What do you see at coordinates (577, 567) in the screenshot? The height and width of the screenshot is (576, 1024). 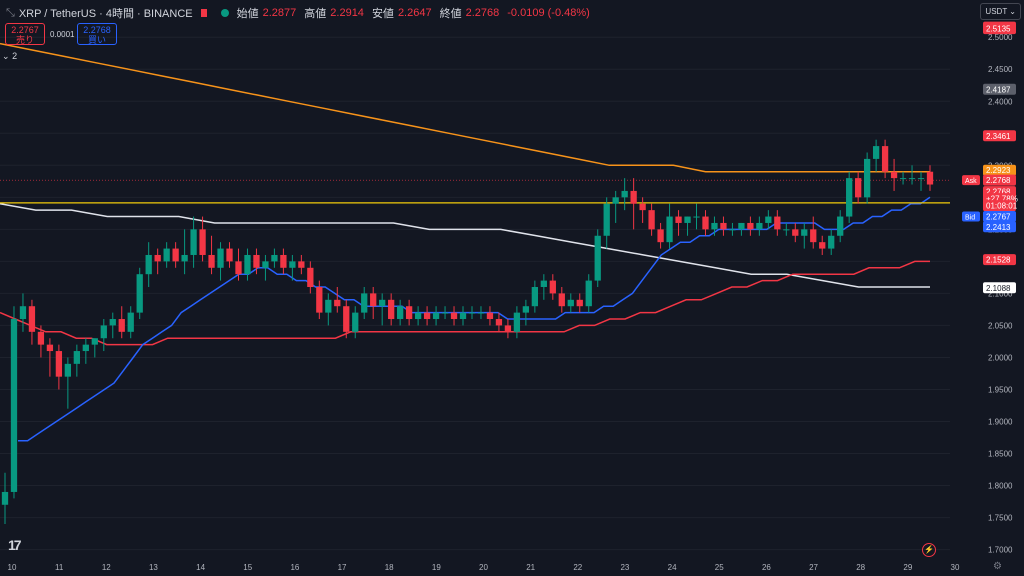 I see `x-tick-label: 22` at bounding box center [577, 567].